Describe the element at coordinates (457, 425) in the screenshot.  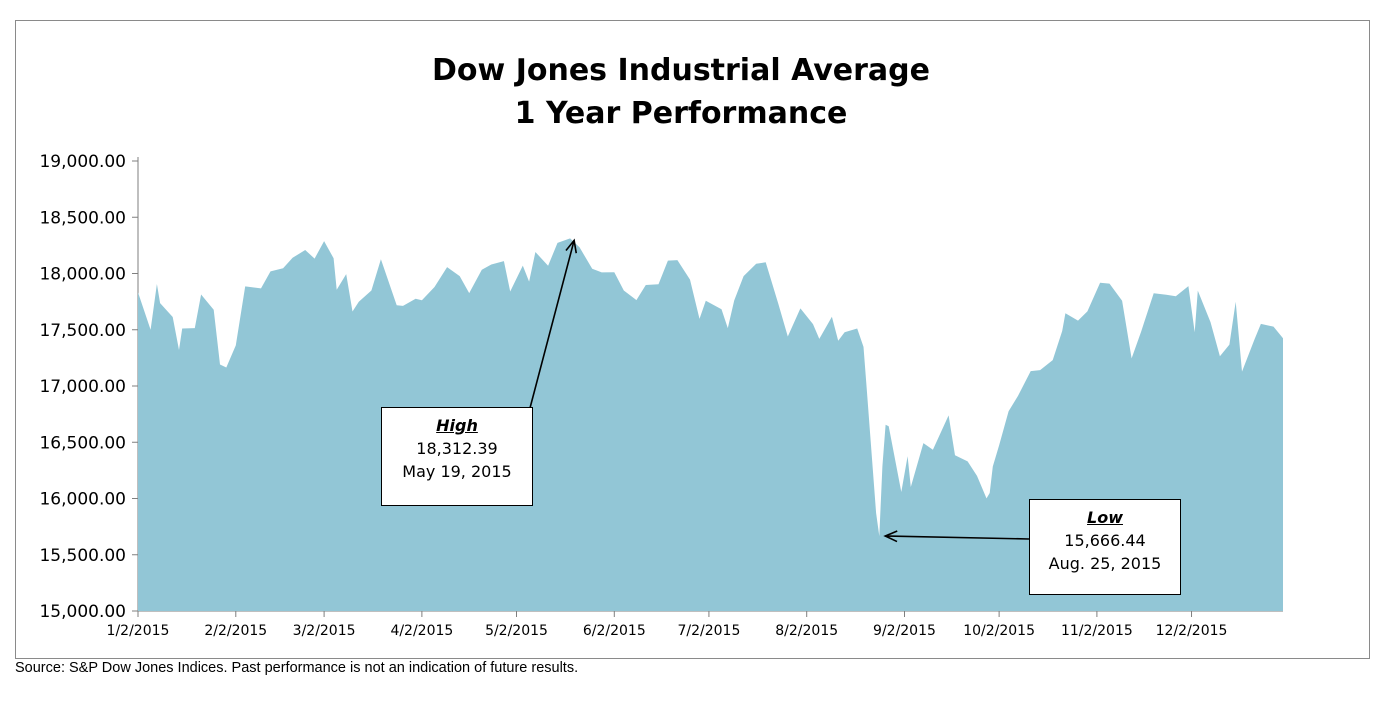
I see `high-annotation-title: High` at that location.